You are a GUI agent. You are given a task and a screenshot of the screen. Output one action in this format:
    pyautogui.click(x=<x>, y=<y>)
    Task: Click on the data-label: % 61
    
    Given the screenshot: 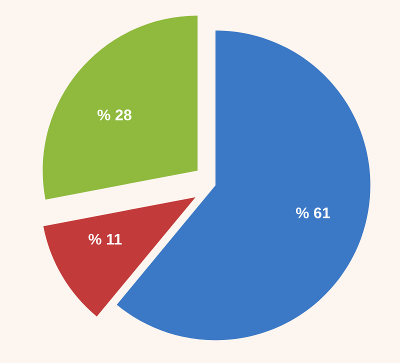 What is the action you would take?
    pyautogui.click(x=313, y=213)
    